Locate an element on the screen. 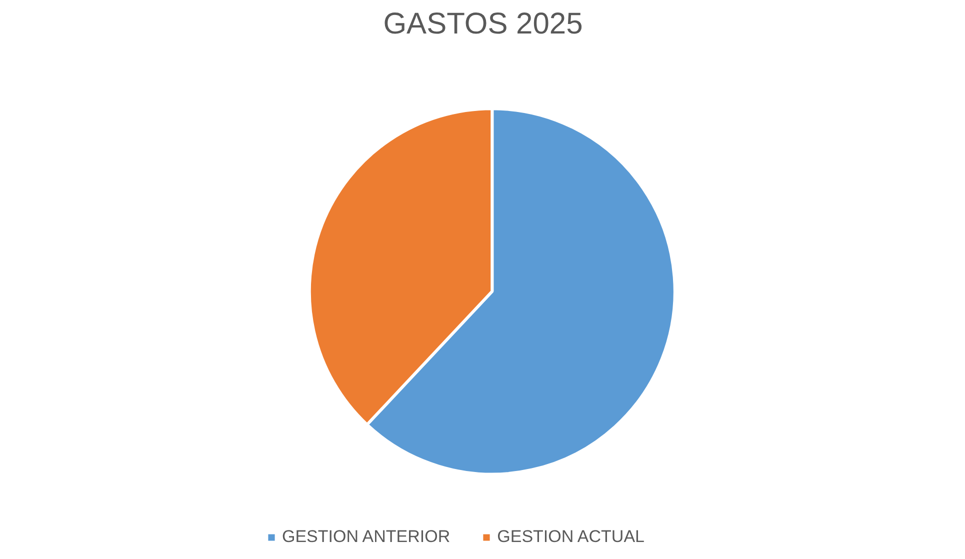 The width and height of the screenshot is (965, 559). chart-title: GASTOS 2025 is located at coordinates (483, 24).